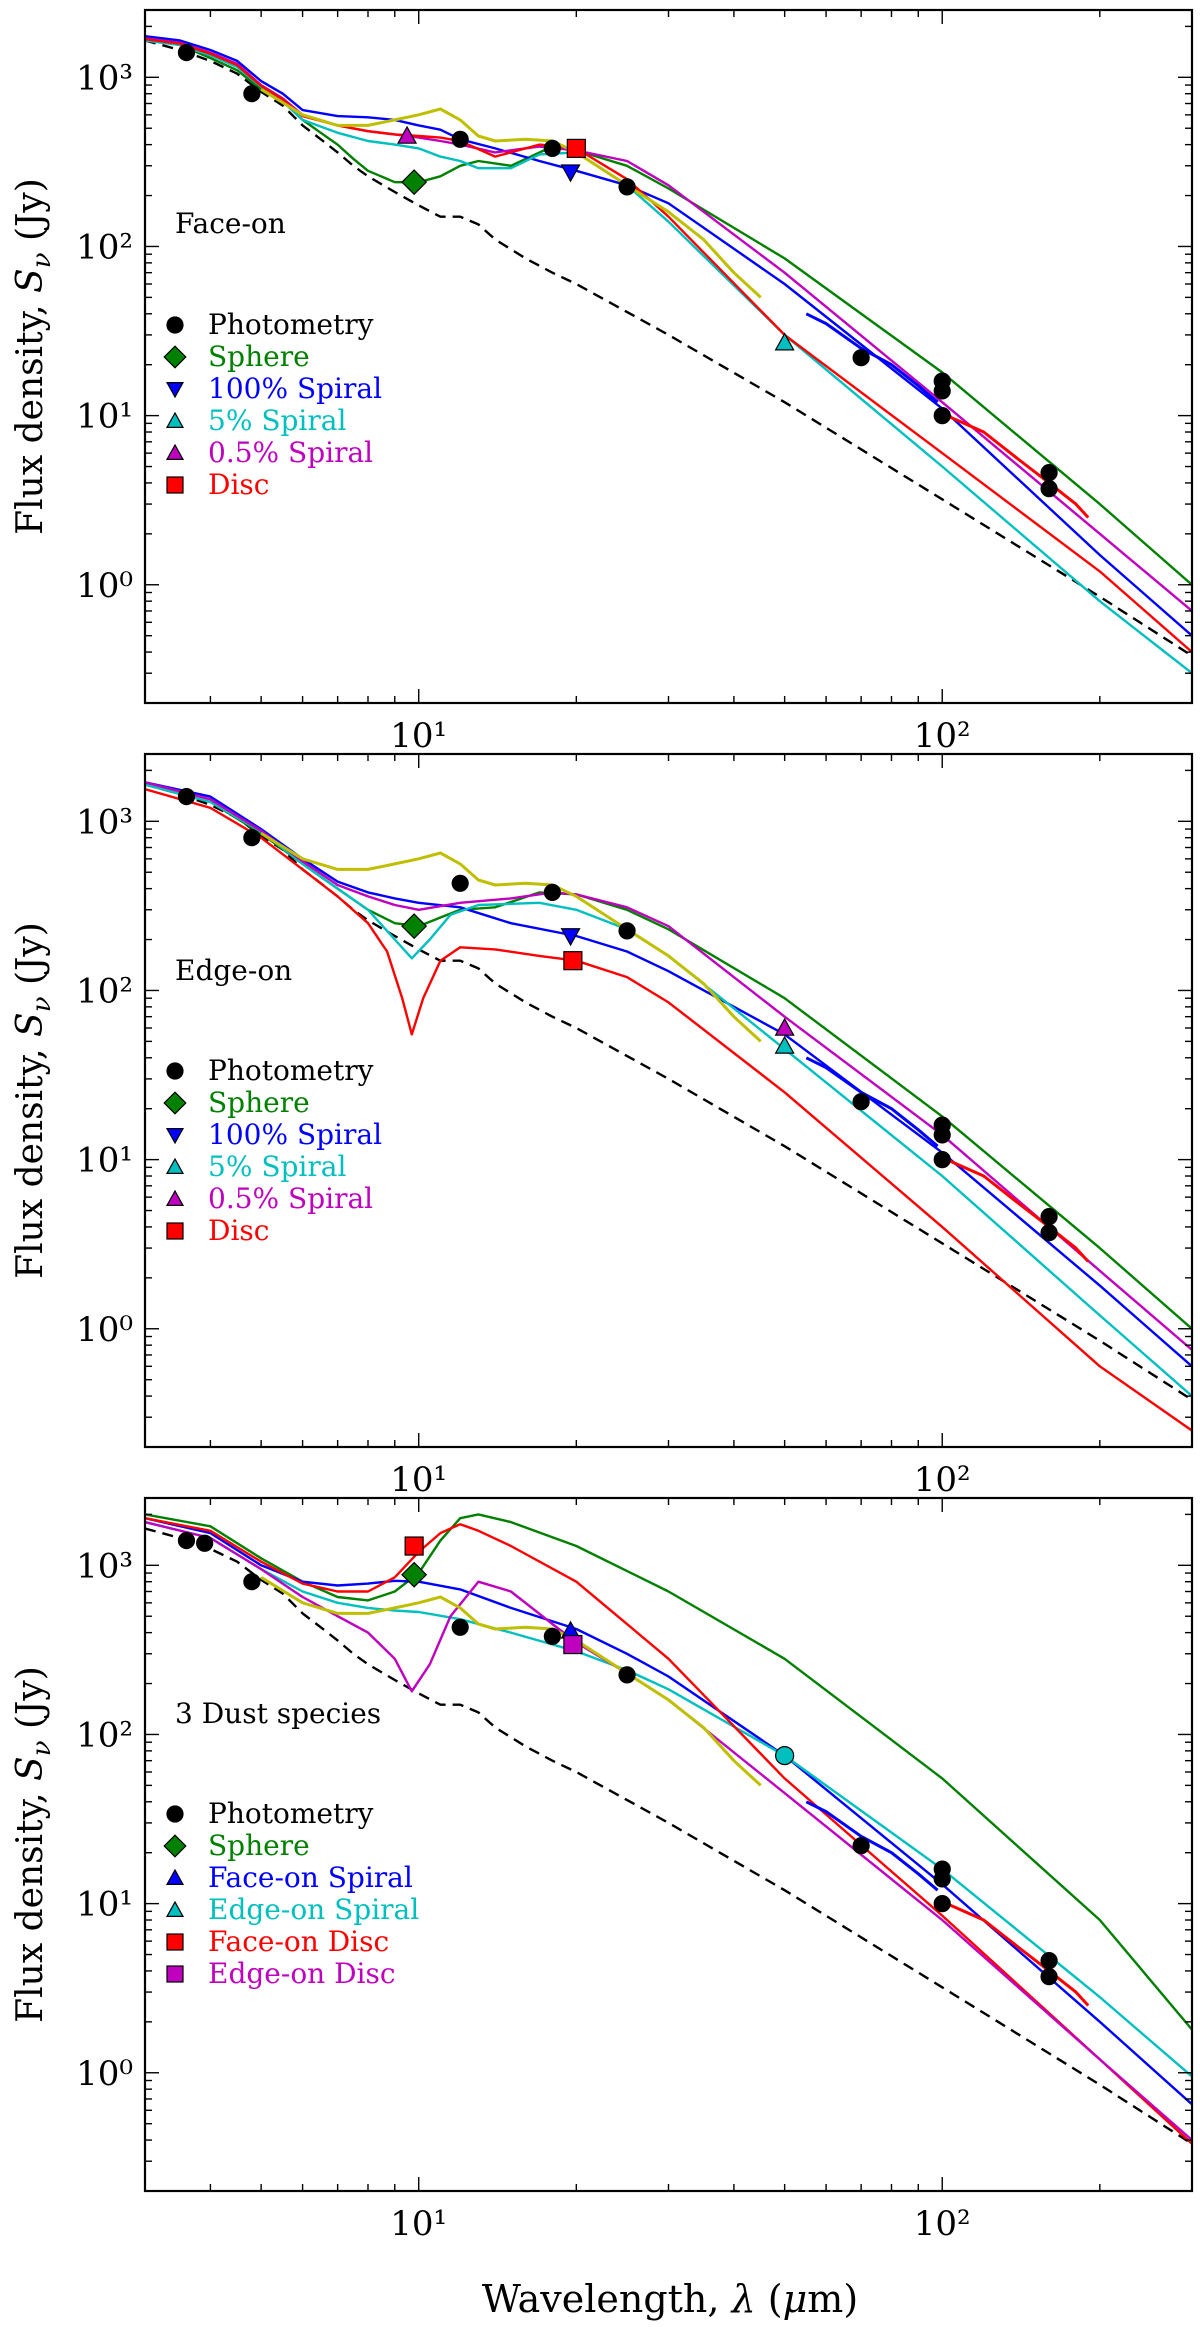 This screenshot has width=1200, height=2327. Describe the element at coordinates (298, 1941) in the screenshot. I see `legend-entry: Face-on Disc` at that location.